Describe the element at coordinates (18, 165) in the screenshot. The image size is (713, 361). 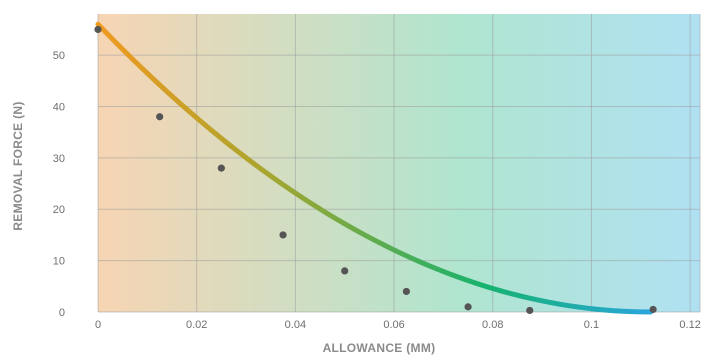
I see `y-axis-title: REMOVAL FORCE (N)` at that location.